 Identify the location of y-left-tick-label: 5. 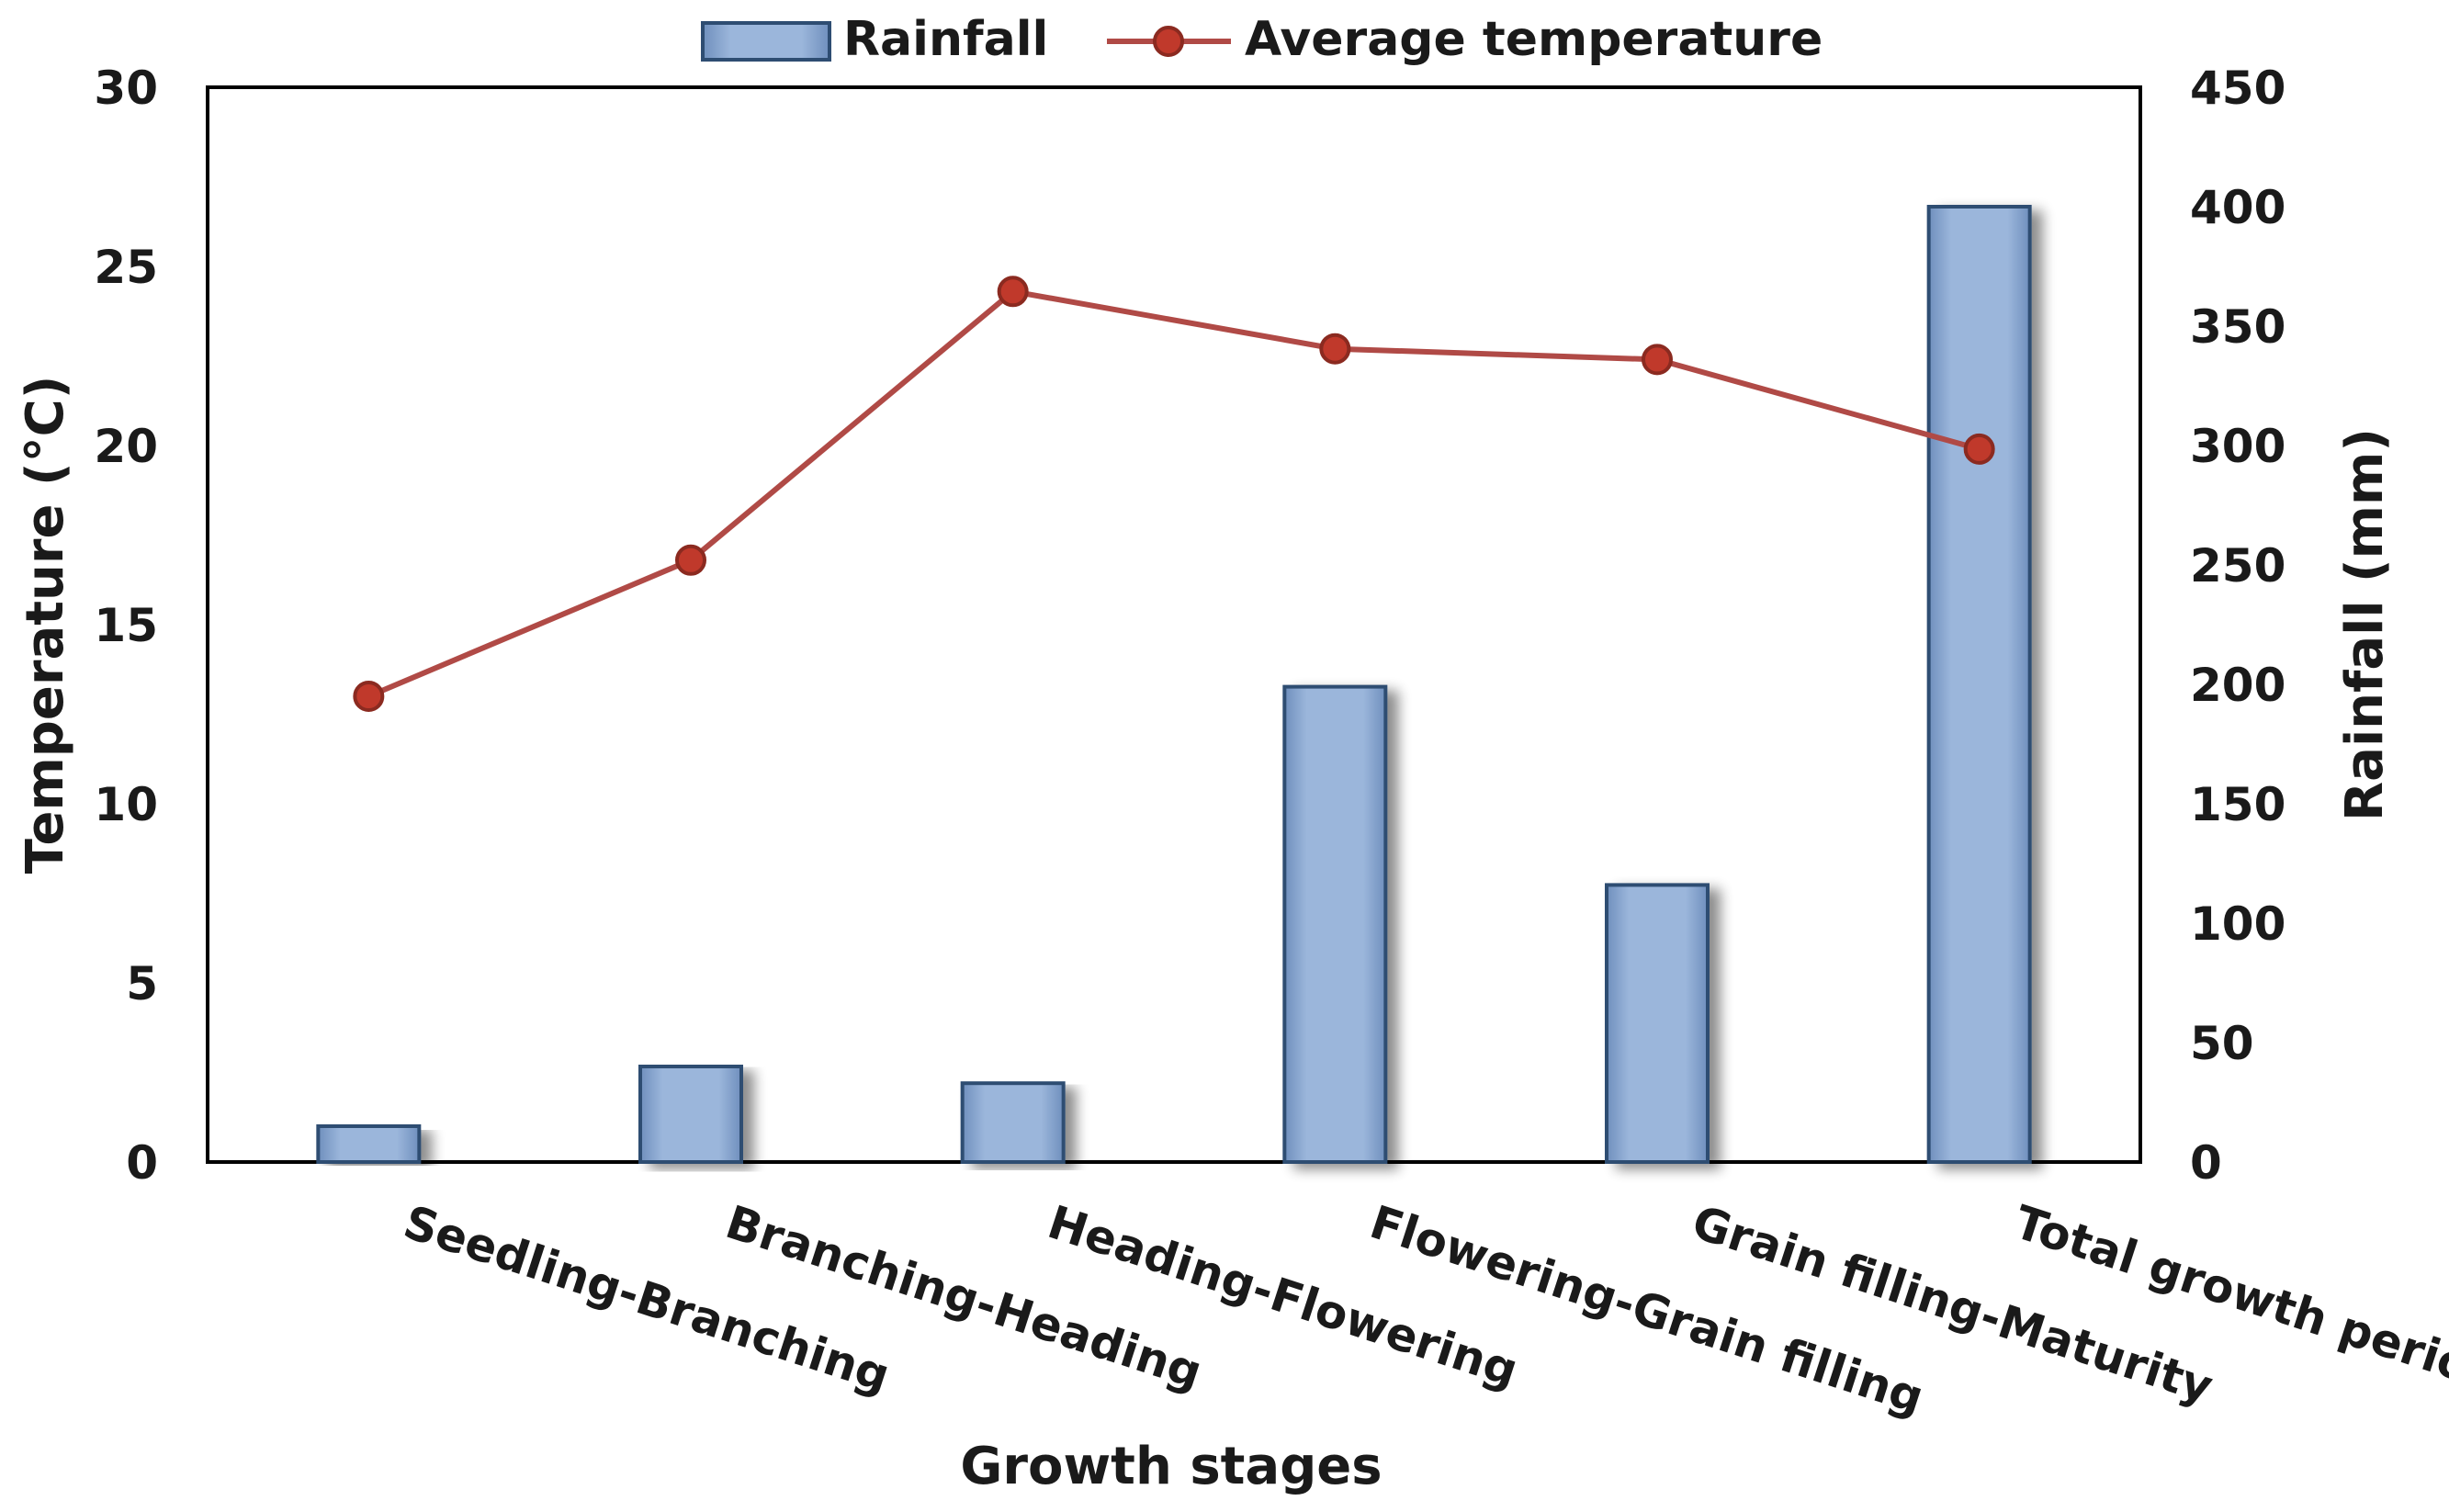
(142, 983).